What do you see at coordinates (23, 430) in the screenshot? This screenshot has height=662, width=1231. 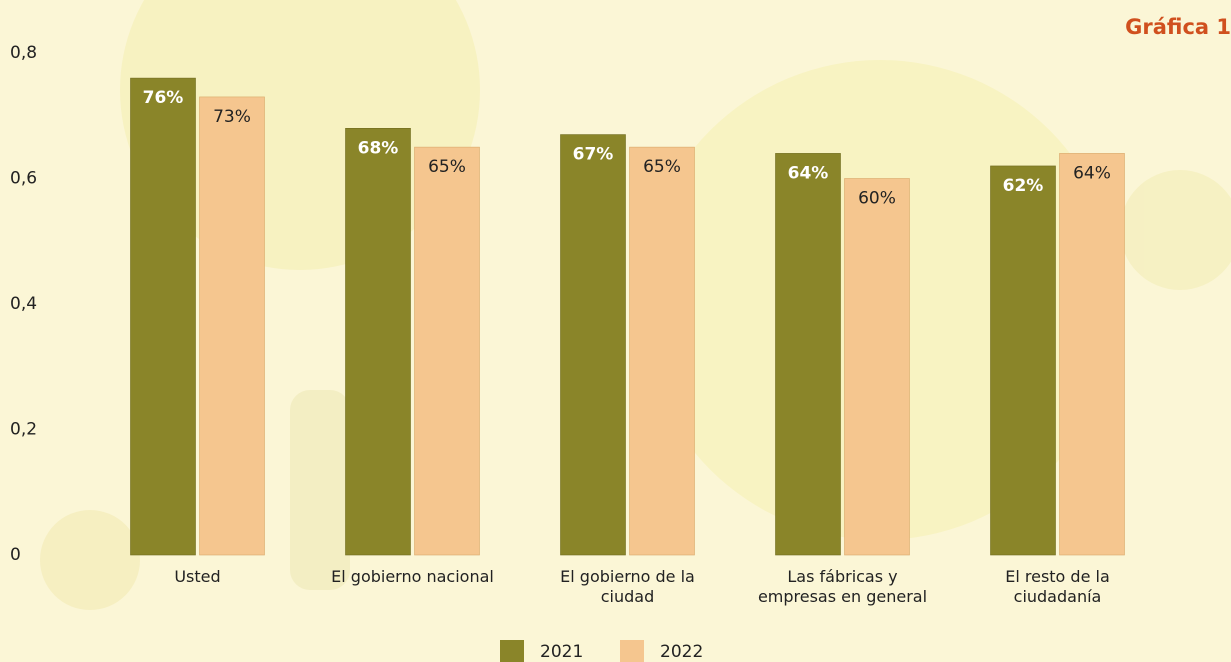 I see `y-tick-label: 0,2` at bounding box center [23, 430].